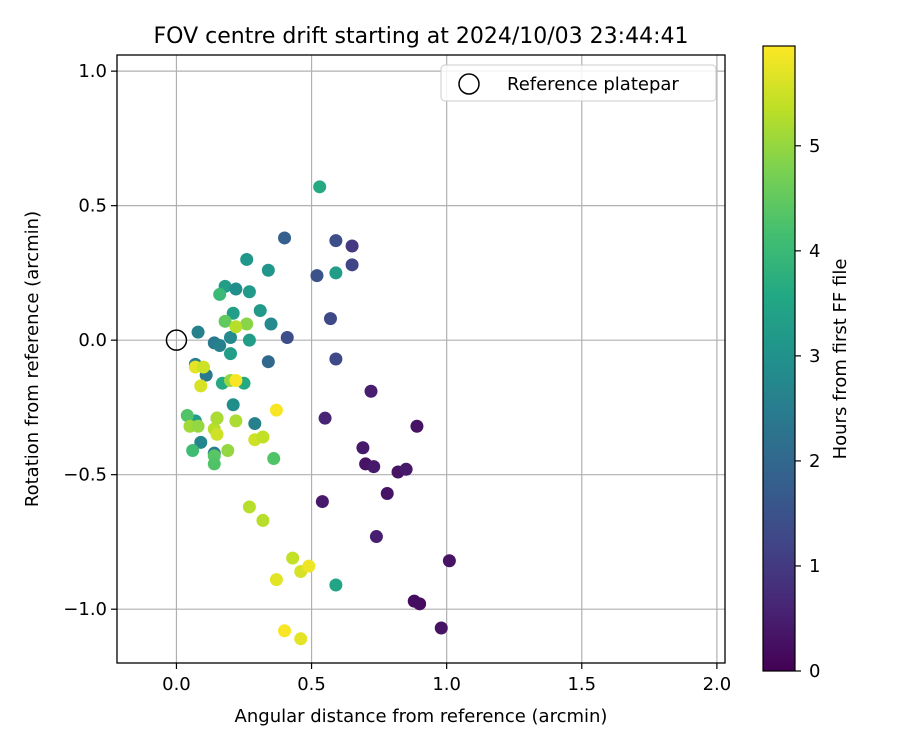 The width and height of the screenshot is (900, 754). I want to click on legend-entry-reference: Reference platepar, so click(593, 84).